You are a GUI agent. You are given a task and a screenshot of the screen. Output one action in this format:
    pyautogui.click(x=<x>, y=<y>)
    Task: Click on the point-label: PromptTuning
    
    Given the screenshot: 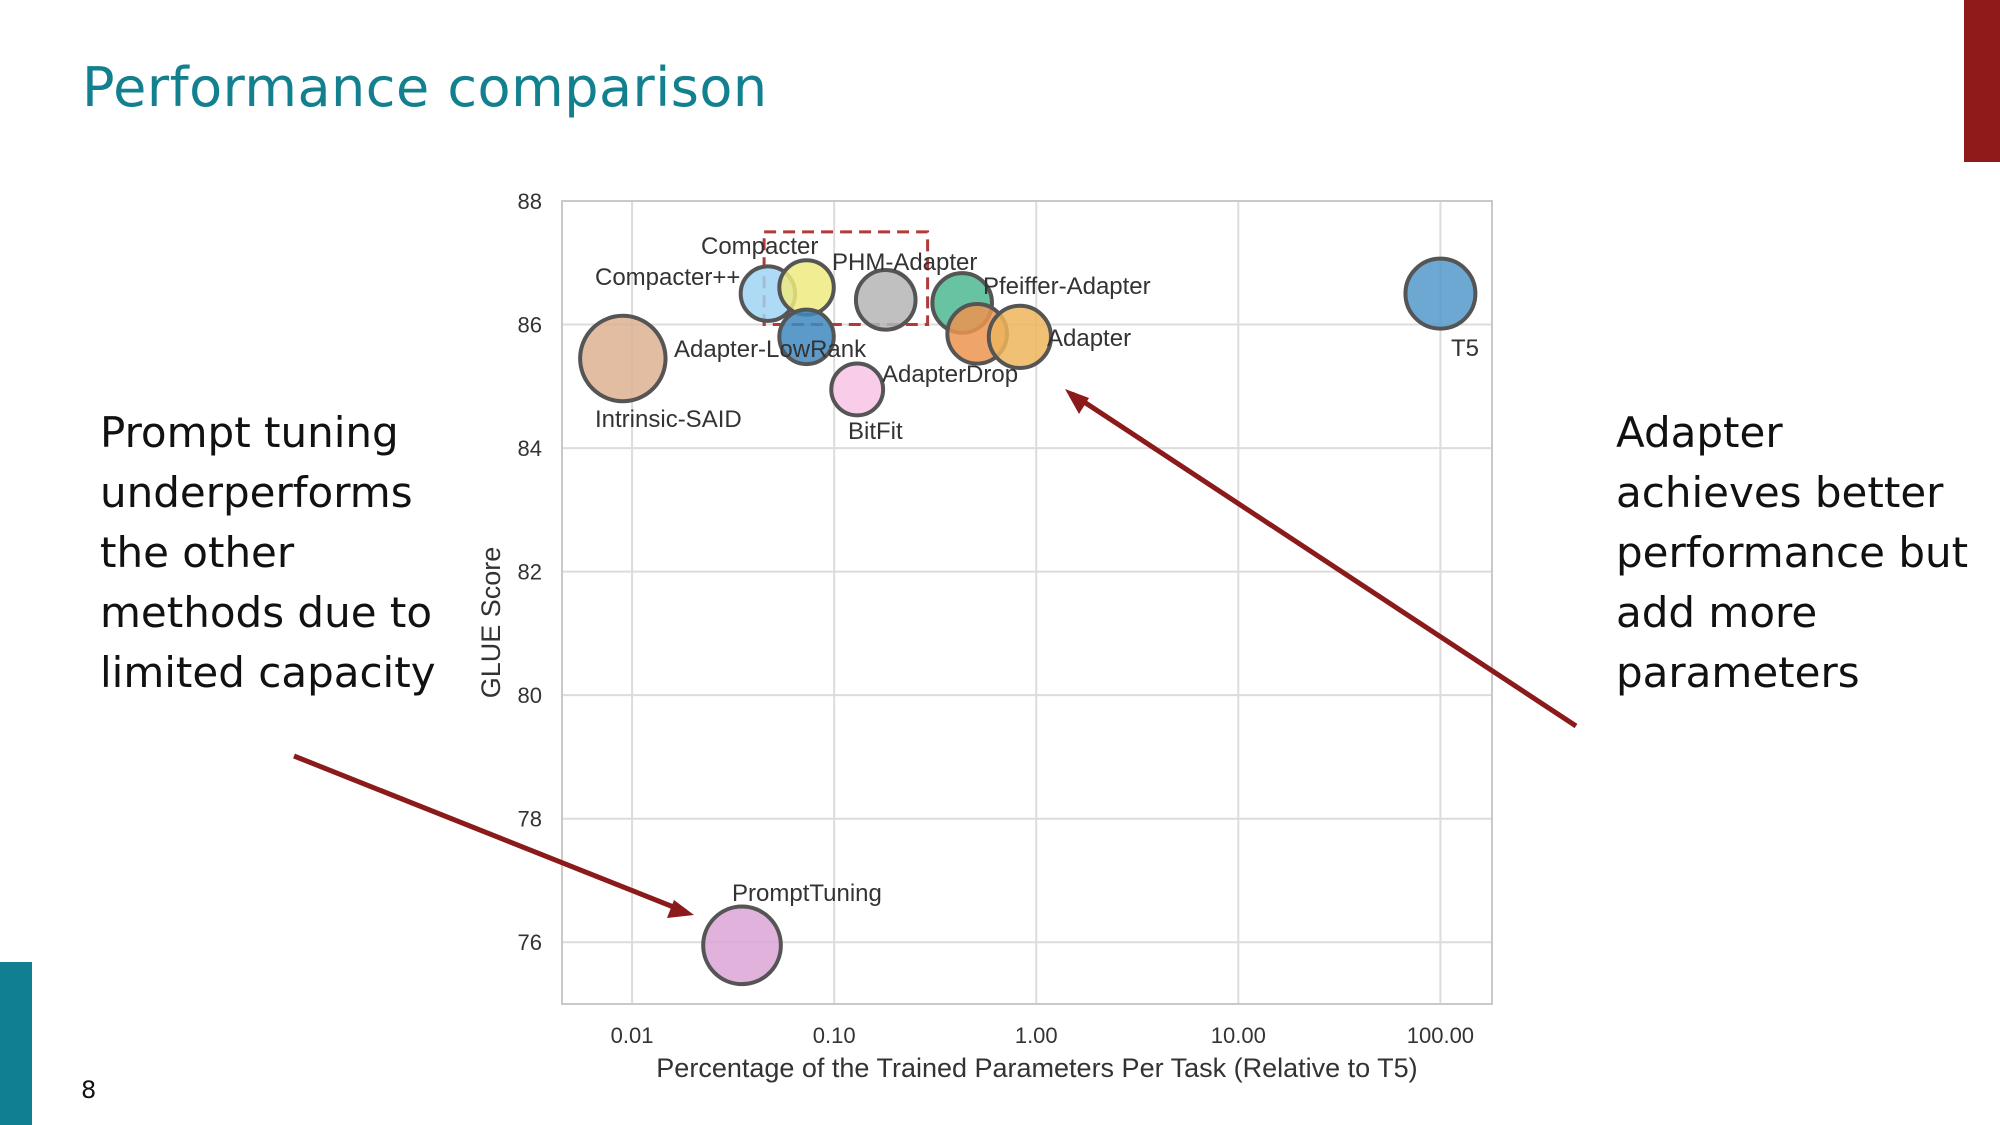 What is the action you would take?
    pyautogui.click(x=807, y=893)
    